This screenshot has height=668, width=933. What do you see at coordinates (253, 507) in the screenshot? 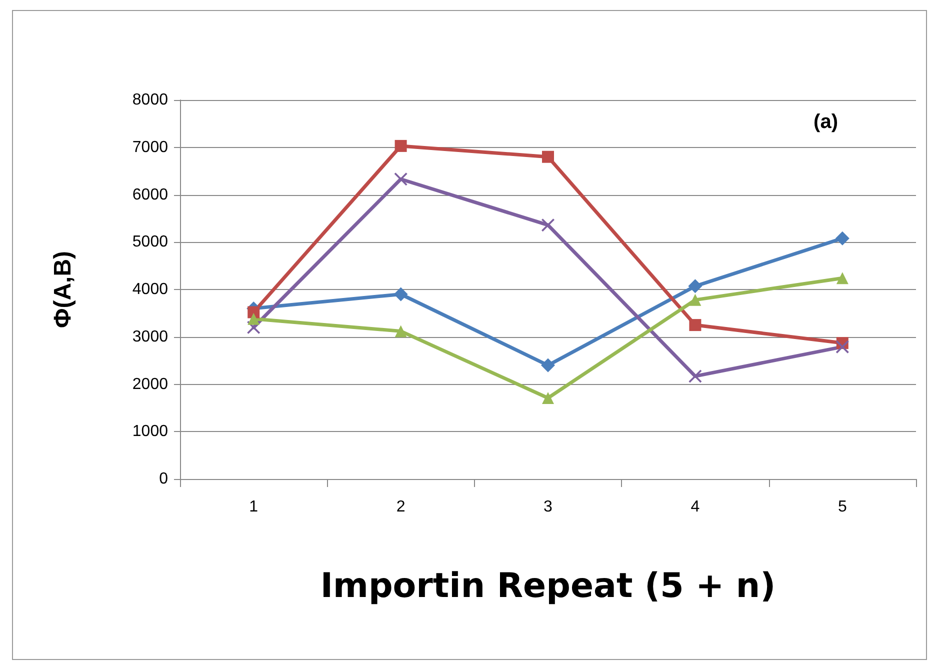
I see `x-tick-label: 1` at bounding box center [253, 507].